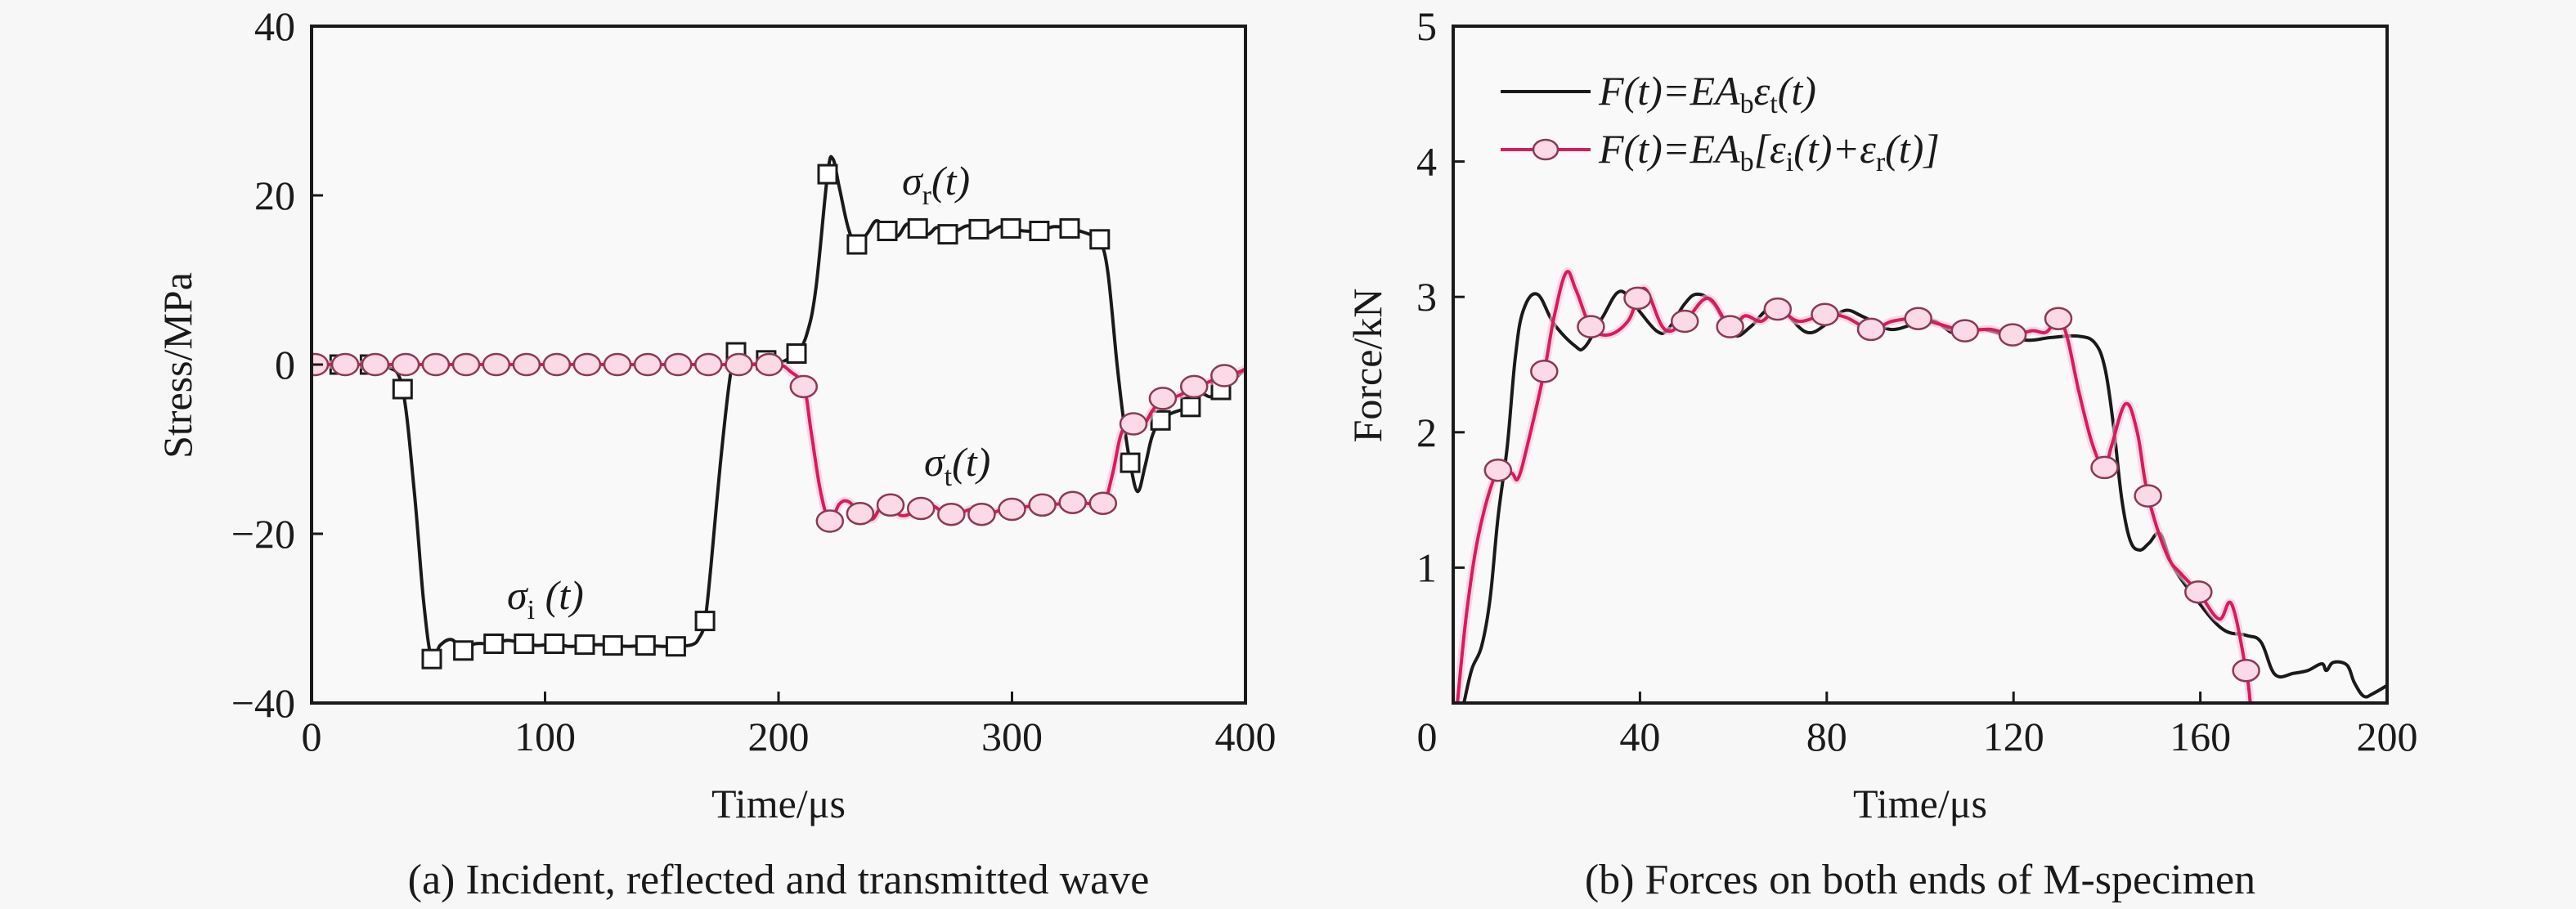 The width and height of the screenshot is (2576, 909). I want to click on y-tick-label: 2, so click(1426, 433).